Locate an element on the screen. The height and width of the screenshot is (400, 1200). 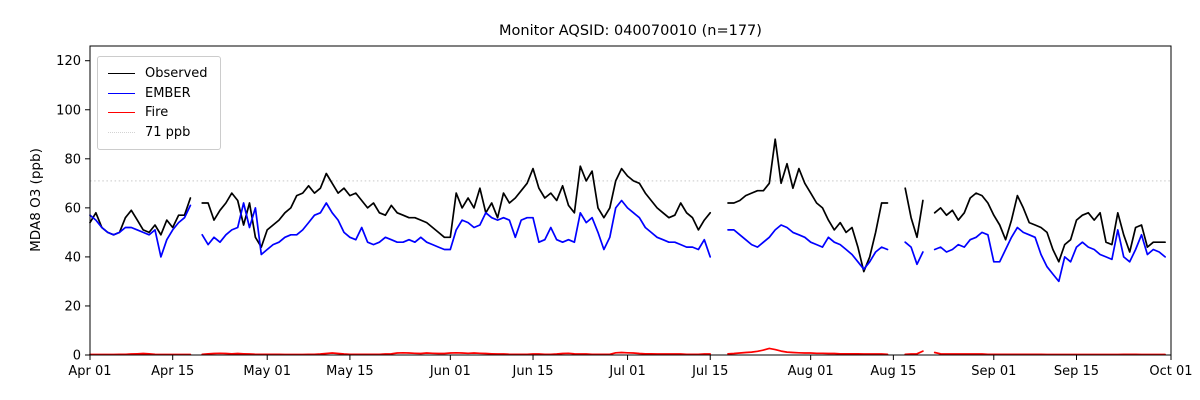
legend-label: Observed is located at coordinates (176, 74).